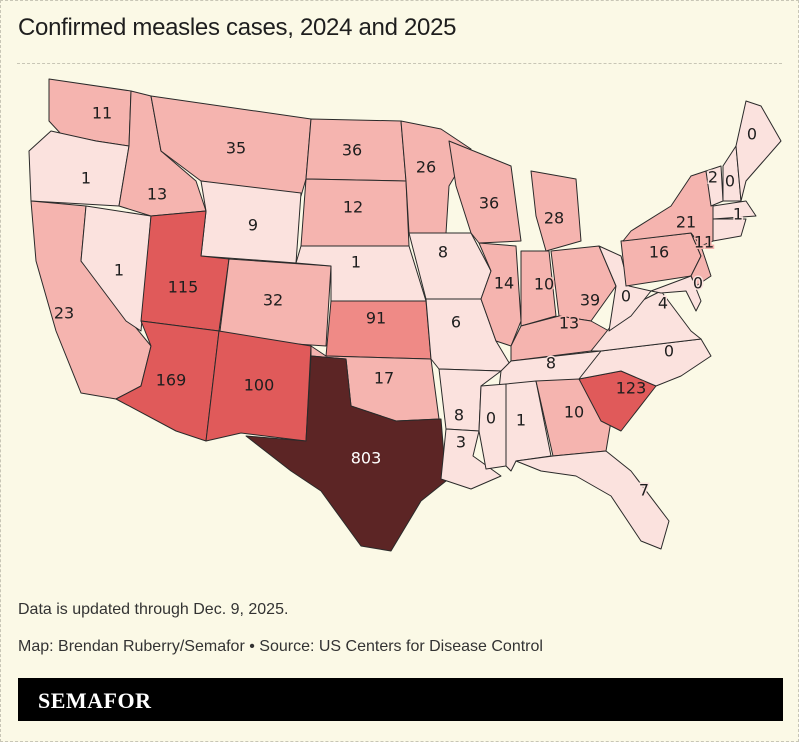 This screenshot has height=742, width=799. Describe the element at coordinates (376, 318) in the screenshot. I see `state-value-label-kansas: 91` at that location.